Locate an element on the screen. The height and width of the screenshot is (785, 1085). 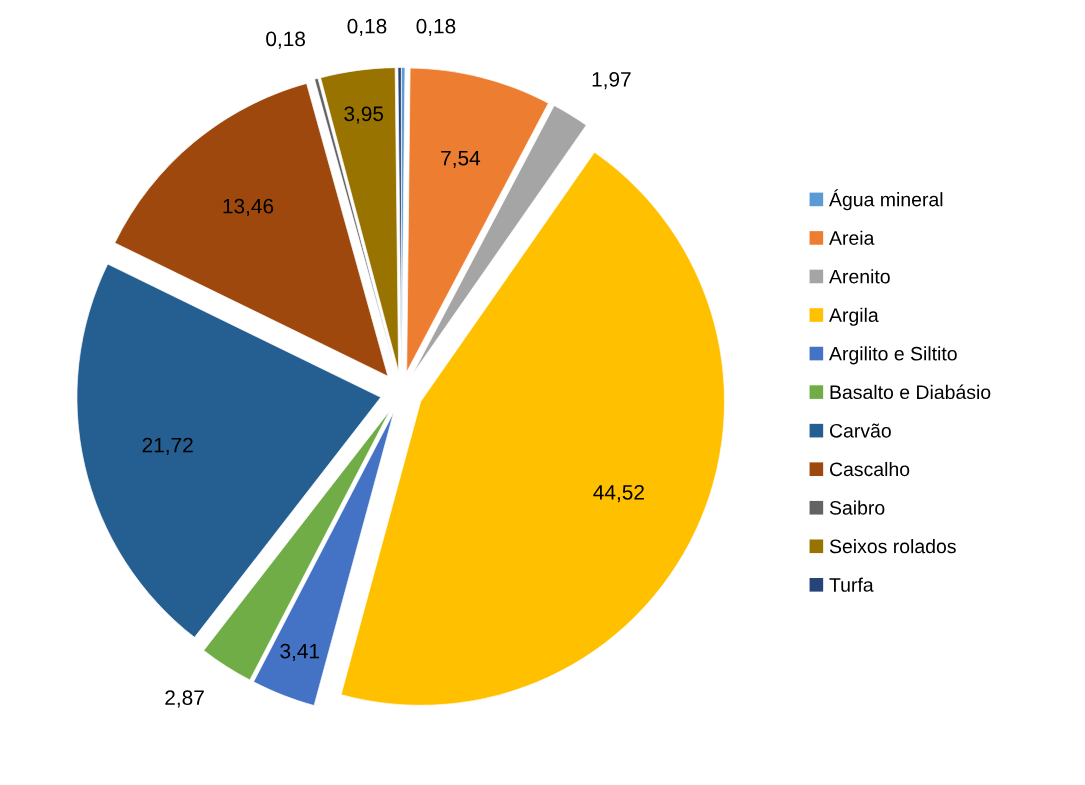
legend-label: Saibro is located at coordinates (857, 507).